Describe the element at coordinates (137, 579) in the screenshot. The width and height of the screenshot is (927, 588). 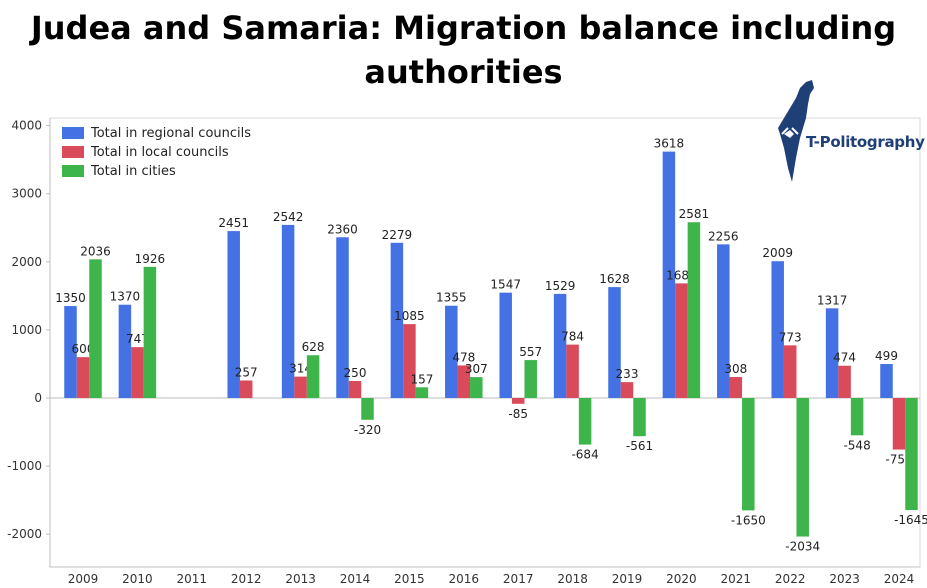
I see `x-tick-label: 2010` at that location.